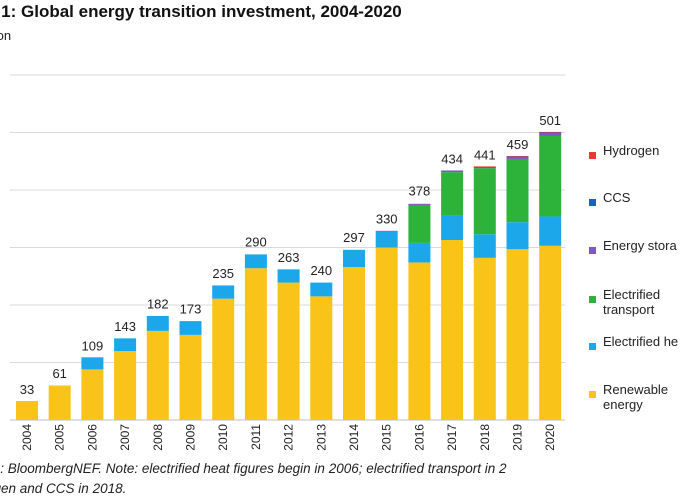 This screenshot has width=700, height=500. Describe the element at coordinates (6, 35) in the screenshot. I see `y-axis-unit-label: llion` at that location.